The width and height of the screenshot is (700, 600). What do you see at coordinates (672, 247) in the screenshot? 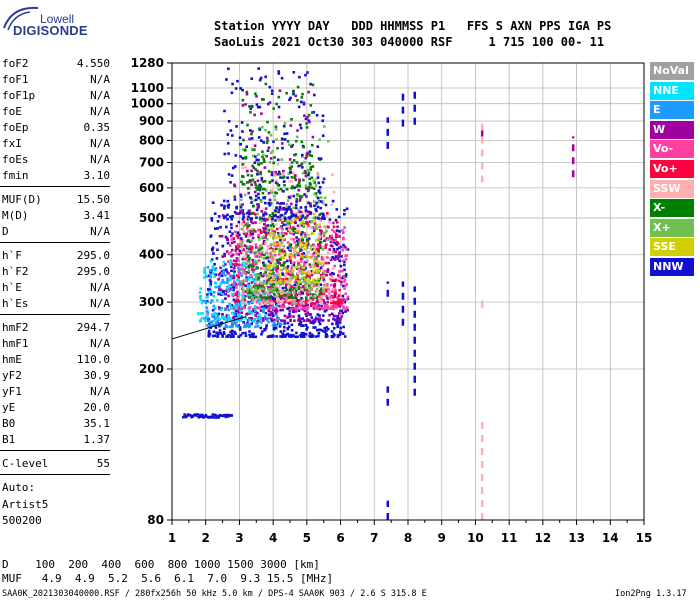
I see `legend-item-sse: SSE` at bounding box center [672, 247].